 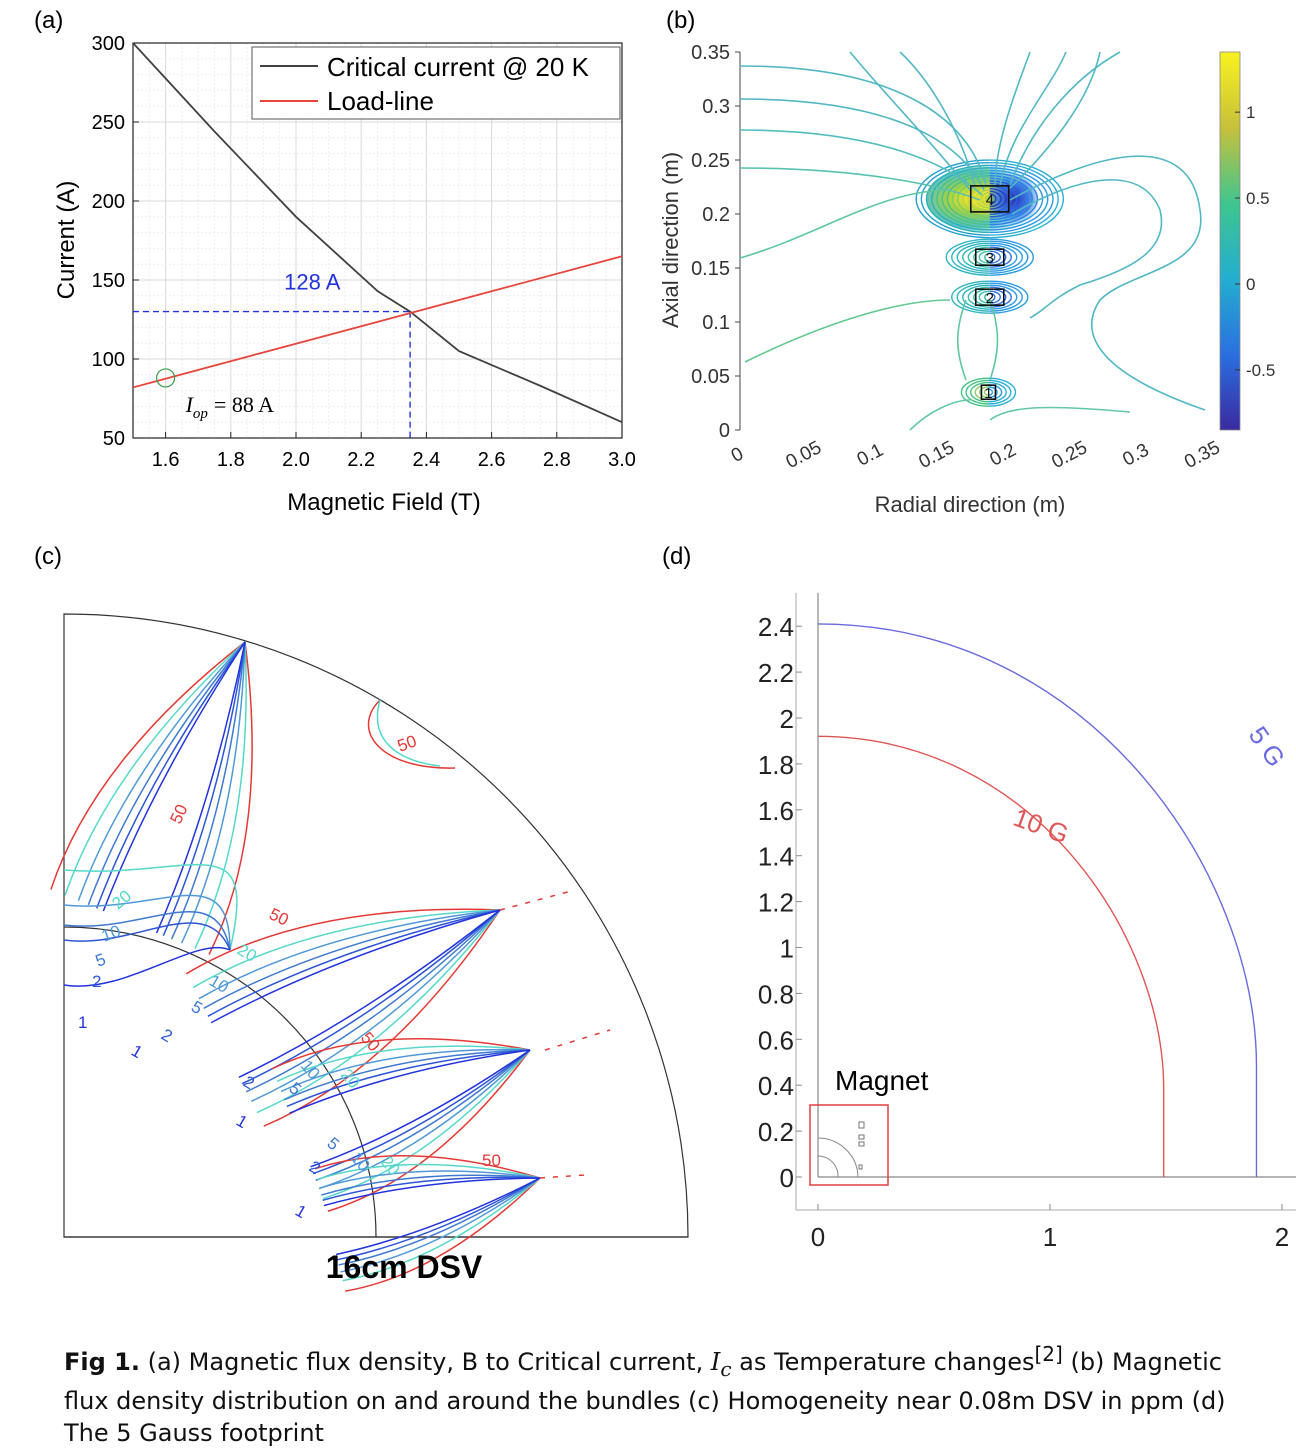 I want to click on y-tick-label: 1.6, so click(x=776, y=811).